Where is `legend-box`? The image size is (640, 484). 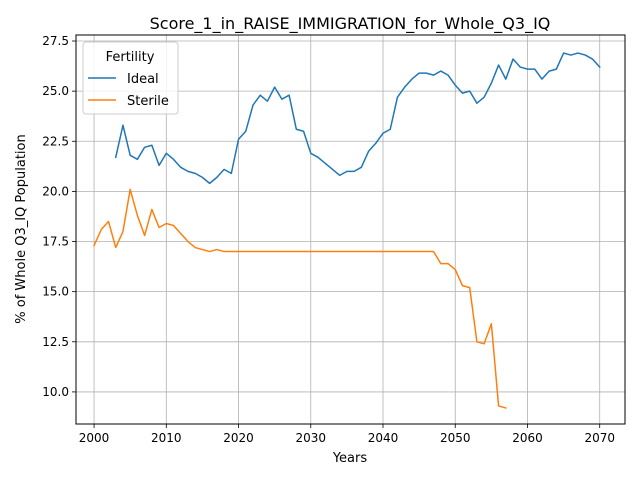
legend-box is located at coordinates (130, 78).